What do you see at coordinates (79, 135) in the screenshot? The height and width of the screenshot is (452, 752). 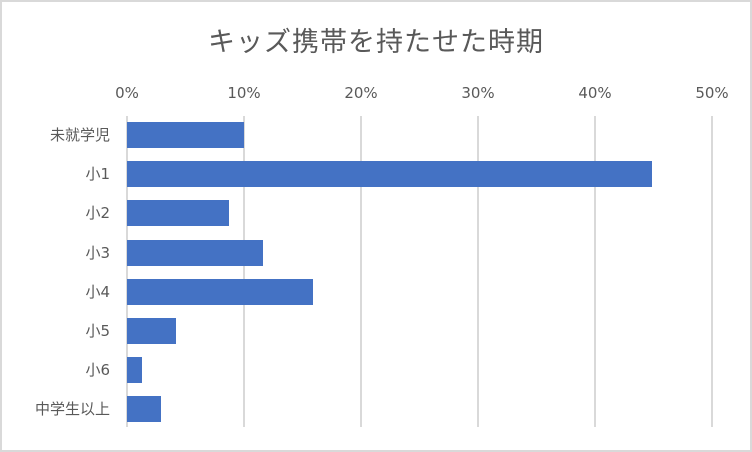 I see `category-label: 未就学児` at bounding box center [79, 135].